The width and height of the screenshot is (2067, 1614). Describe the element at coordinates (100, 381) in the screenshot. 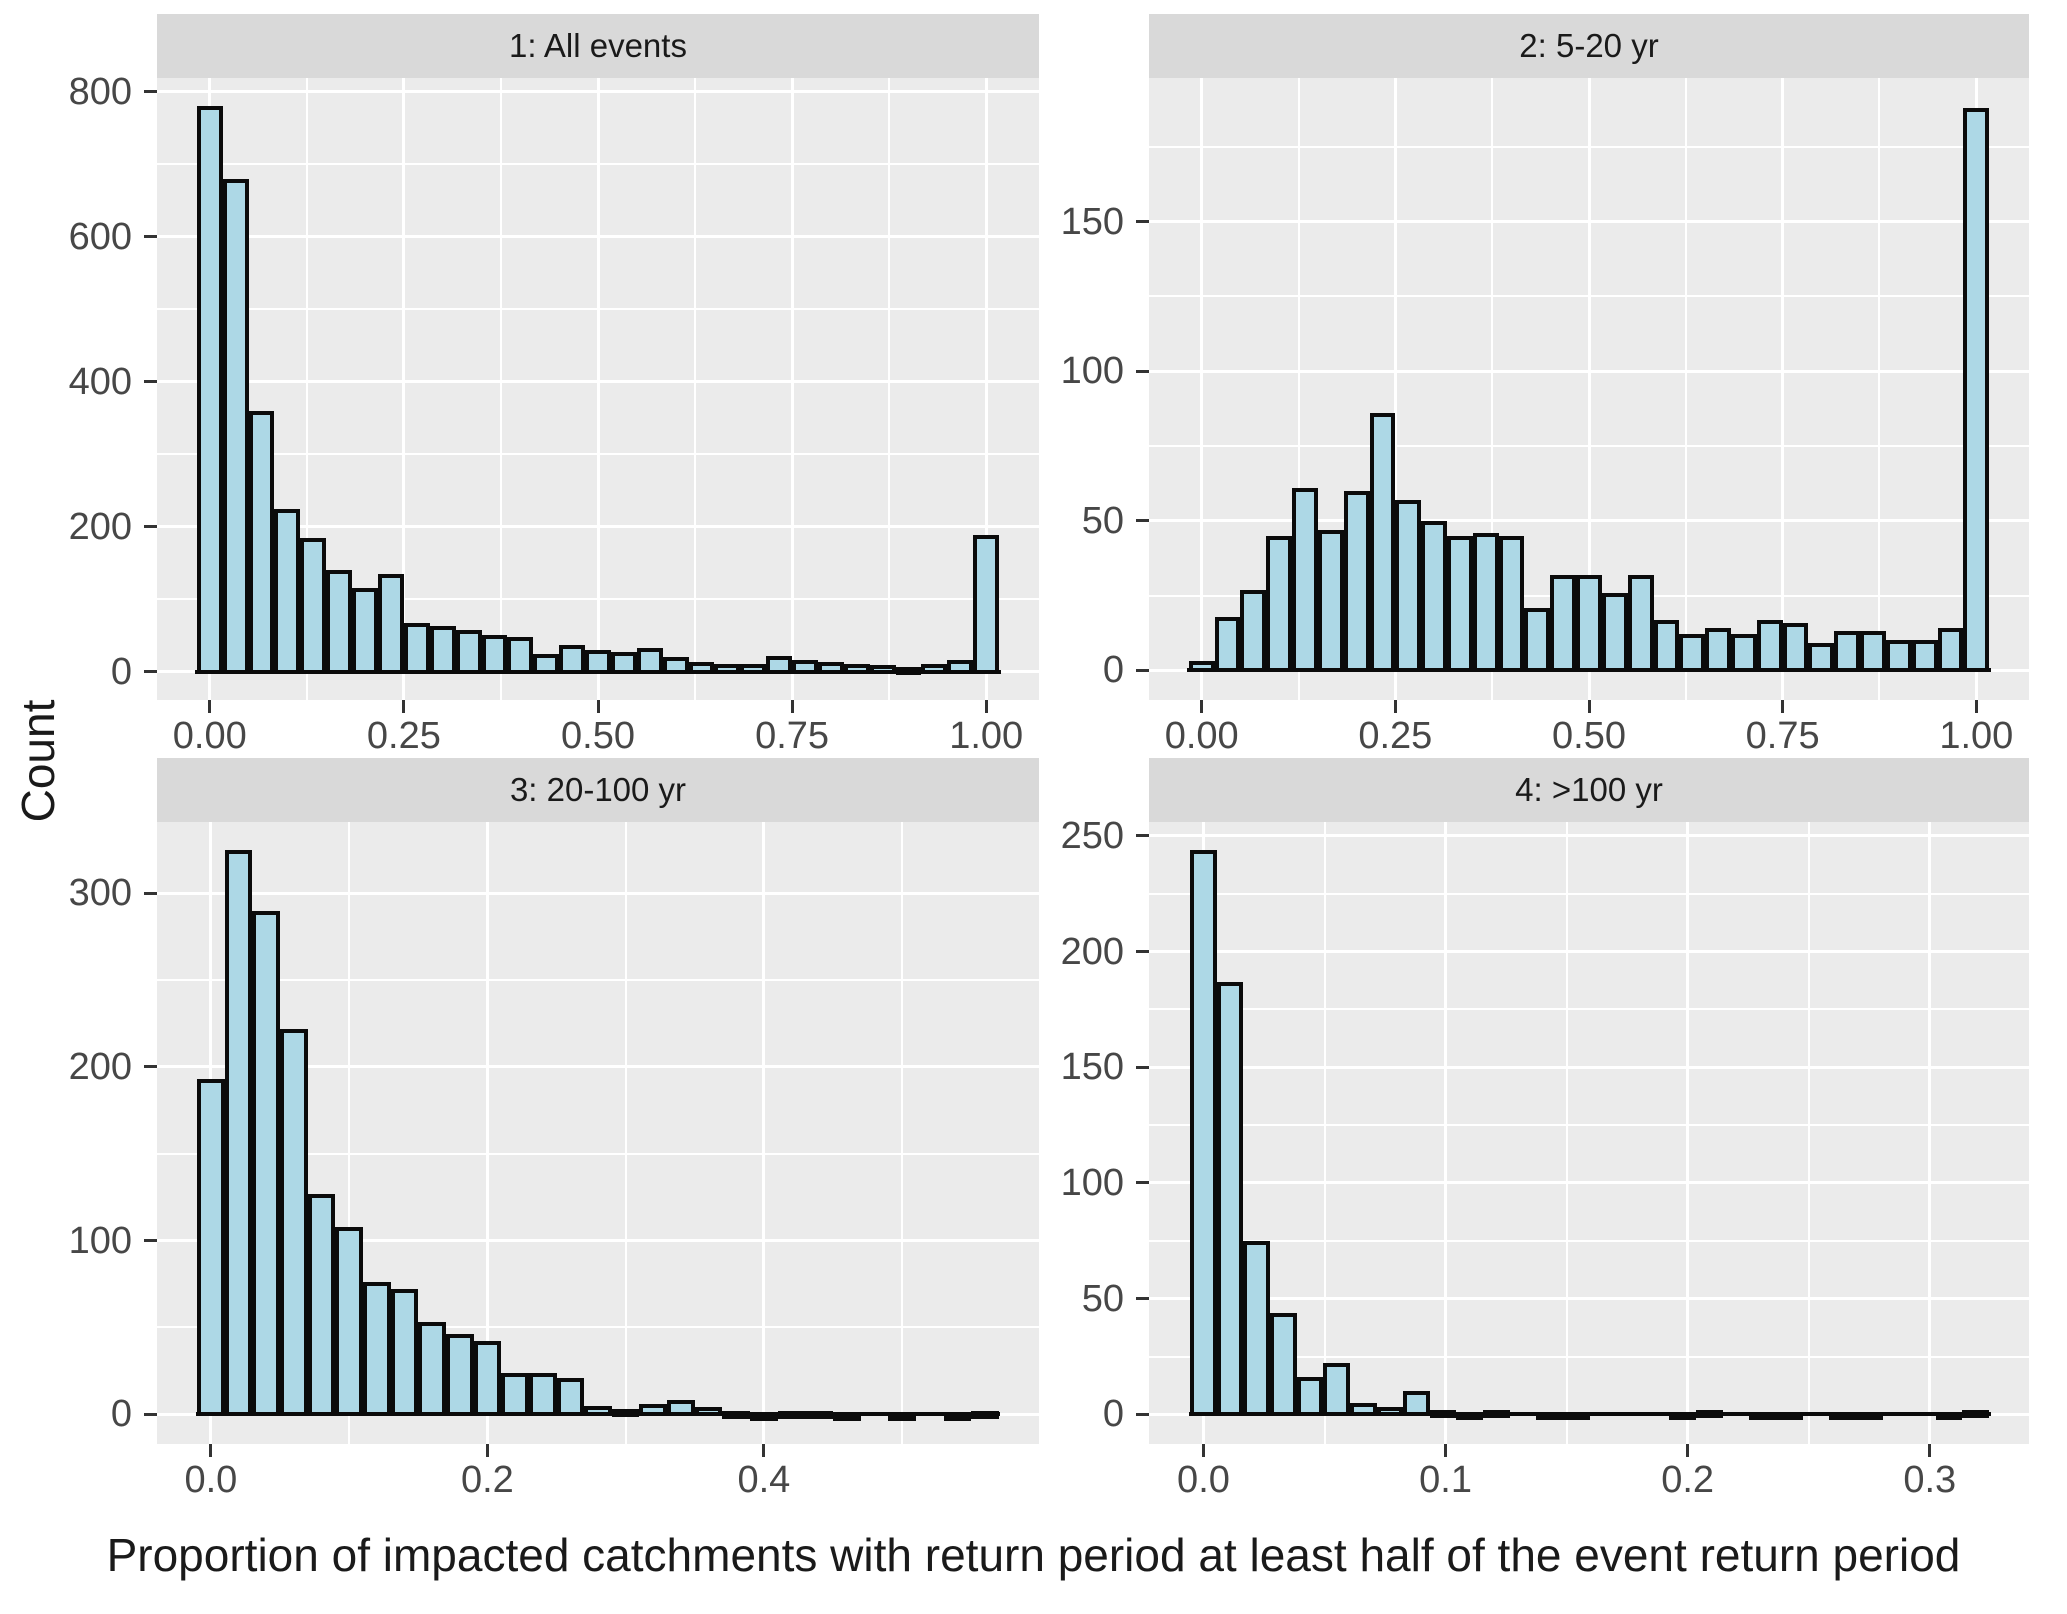

I see `y-tick-label: 400` at that location.